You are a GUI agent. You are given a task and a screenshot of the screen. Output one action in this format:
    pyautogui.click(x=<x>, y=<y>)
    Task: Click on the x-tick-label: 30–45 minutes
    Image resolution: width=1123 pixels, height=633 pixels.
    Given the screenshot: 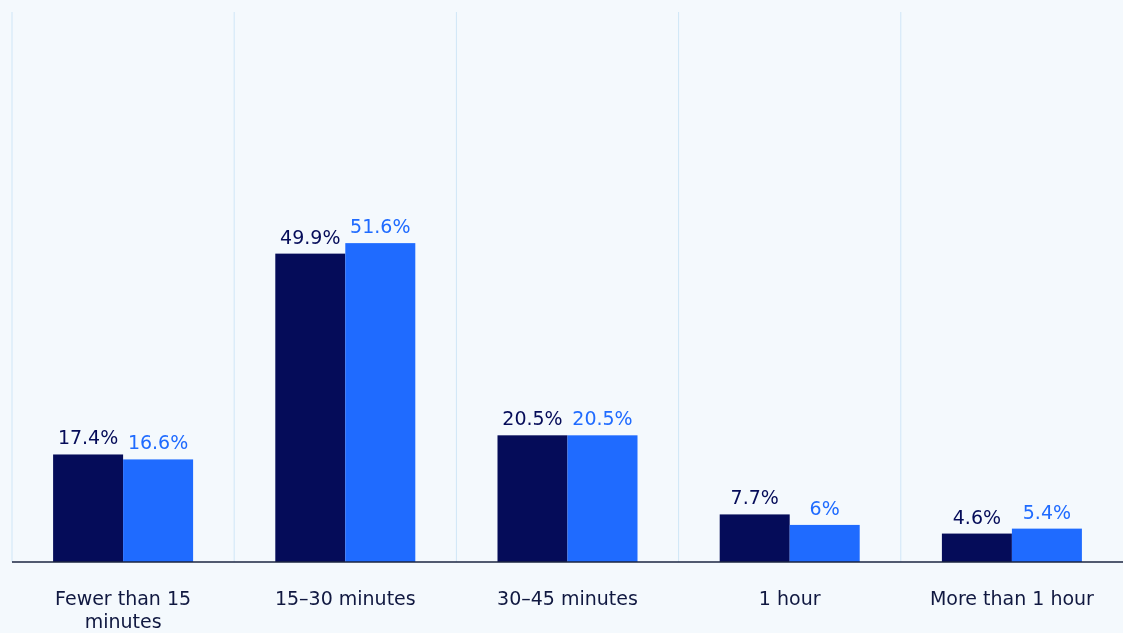 What is the action you would take?
    pyautogui.click(x=567, y=598)
    